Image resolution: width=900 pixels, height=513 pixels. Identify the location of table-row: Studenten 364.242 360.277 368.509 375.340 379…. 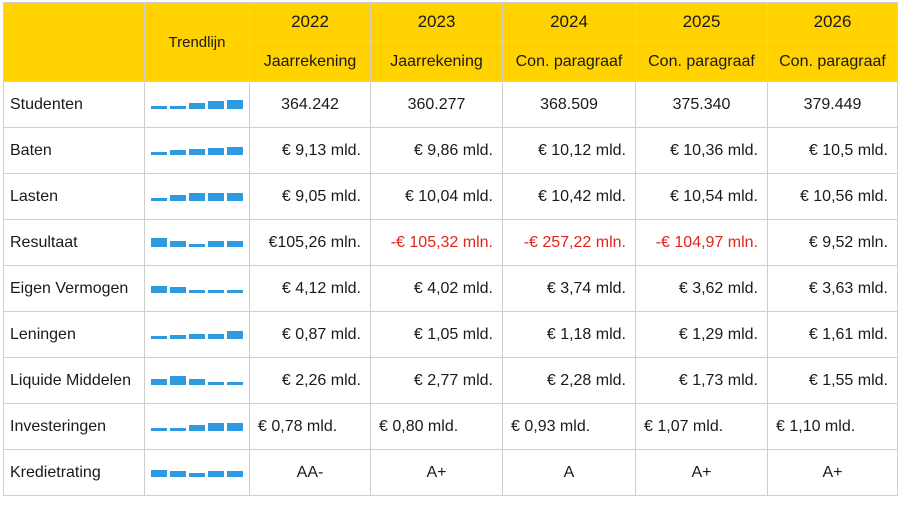
(450, 104).